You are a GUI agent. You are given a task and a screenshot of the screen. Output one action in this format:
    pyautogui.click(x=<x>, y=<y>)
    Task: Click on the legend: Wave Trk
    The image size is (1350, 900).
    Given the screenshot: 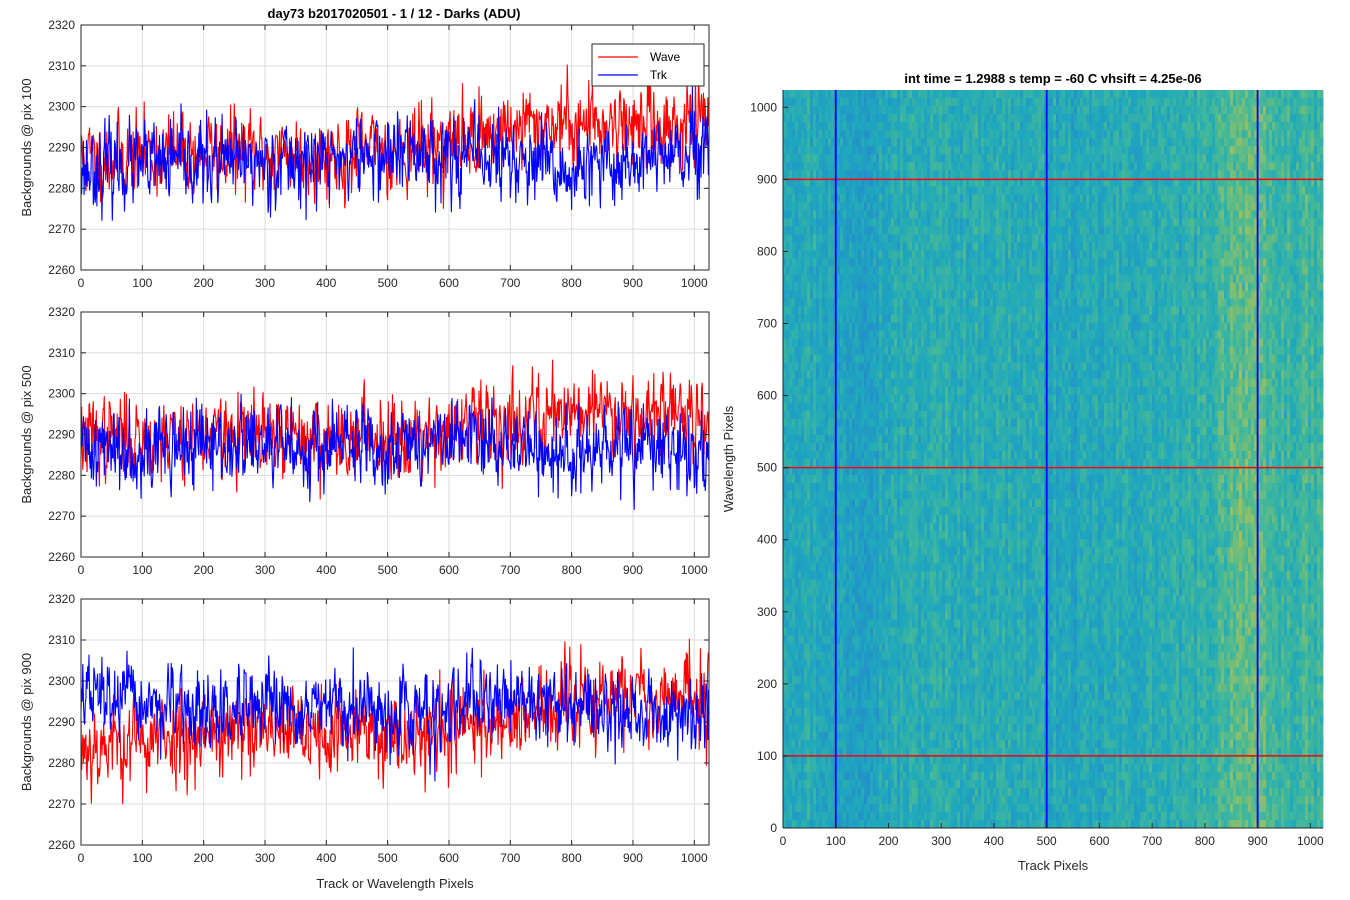 What is the action you would take?
    pyautogui.click(x=648, y=65)
    